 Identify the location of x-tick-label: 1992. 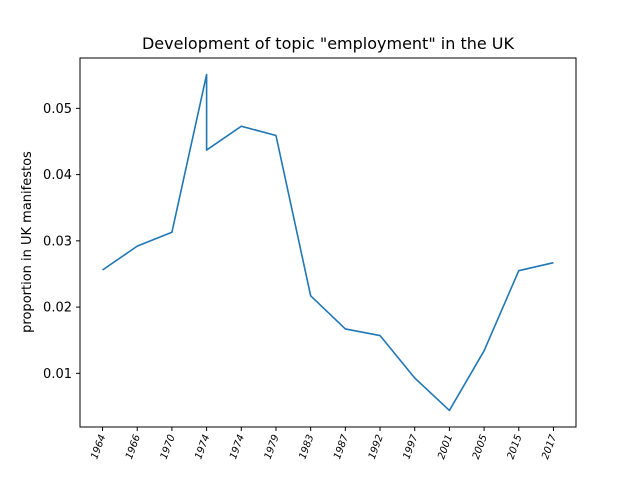
(376, 447).